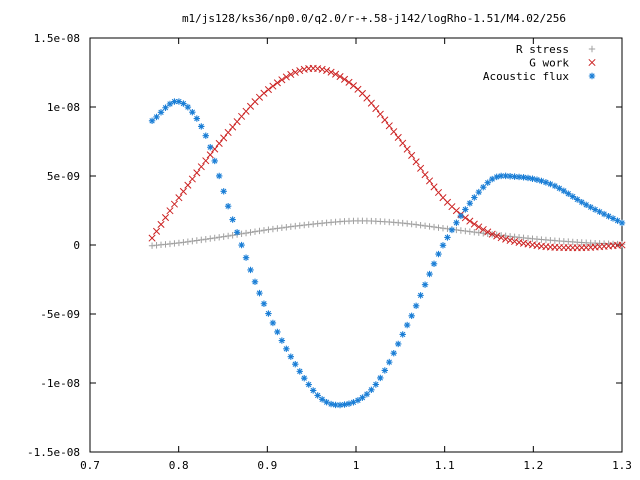 This screenshot has width=640, height=480. What do you see at coordinates (267, 465) in the screenshot?
I see `x-tick-label: 0.9` at bounding box center [267, 465].